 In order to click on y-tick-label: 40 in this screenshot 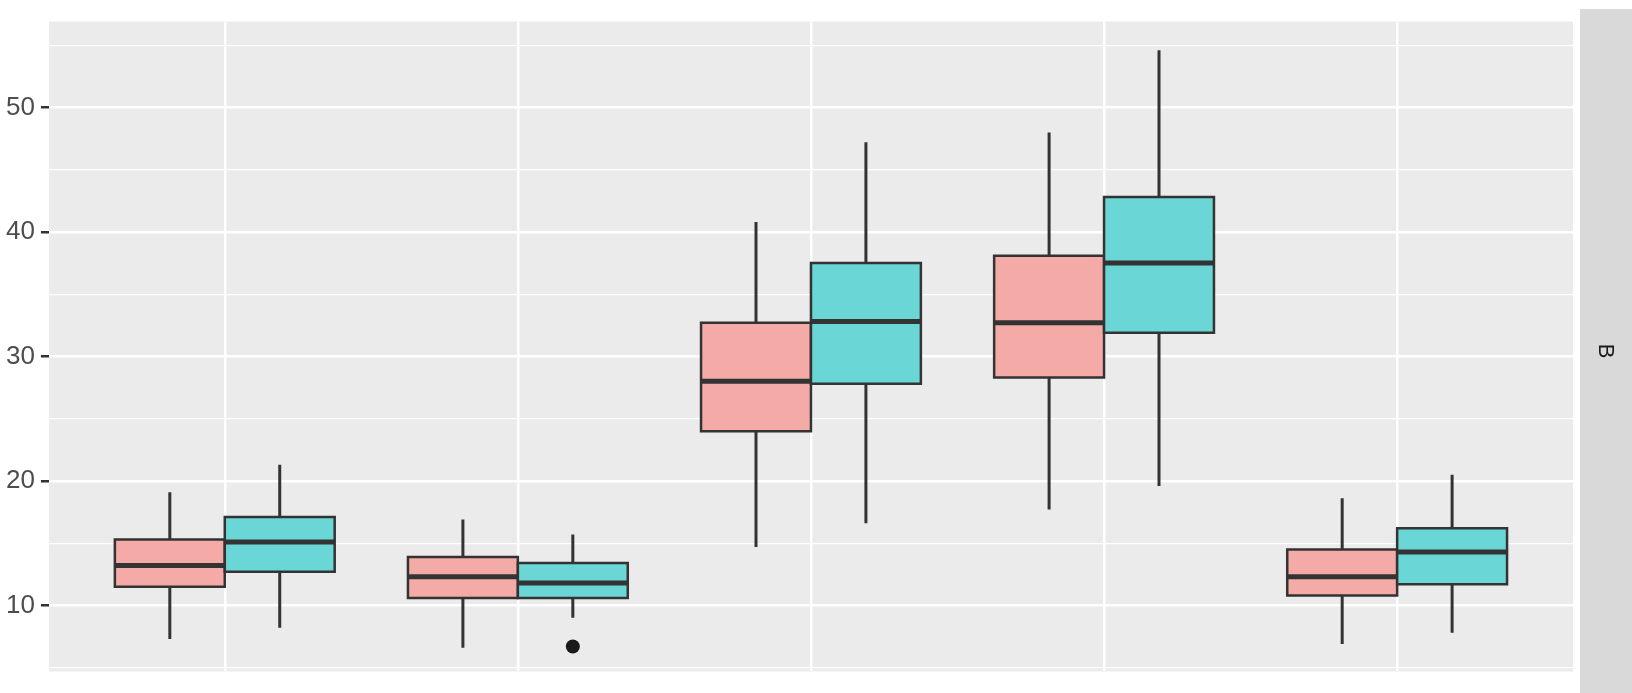, I will do `click(20, 230)`.